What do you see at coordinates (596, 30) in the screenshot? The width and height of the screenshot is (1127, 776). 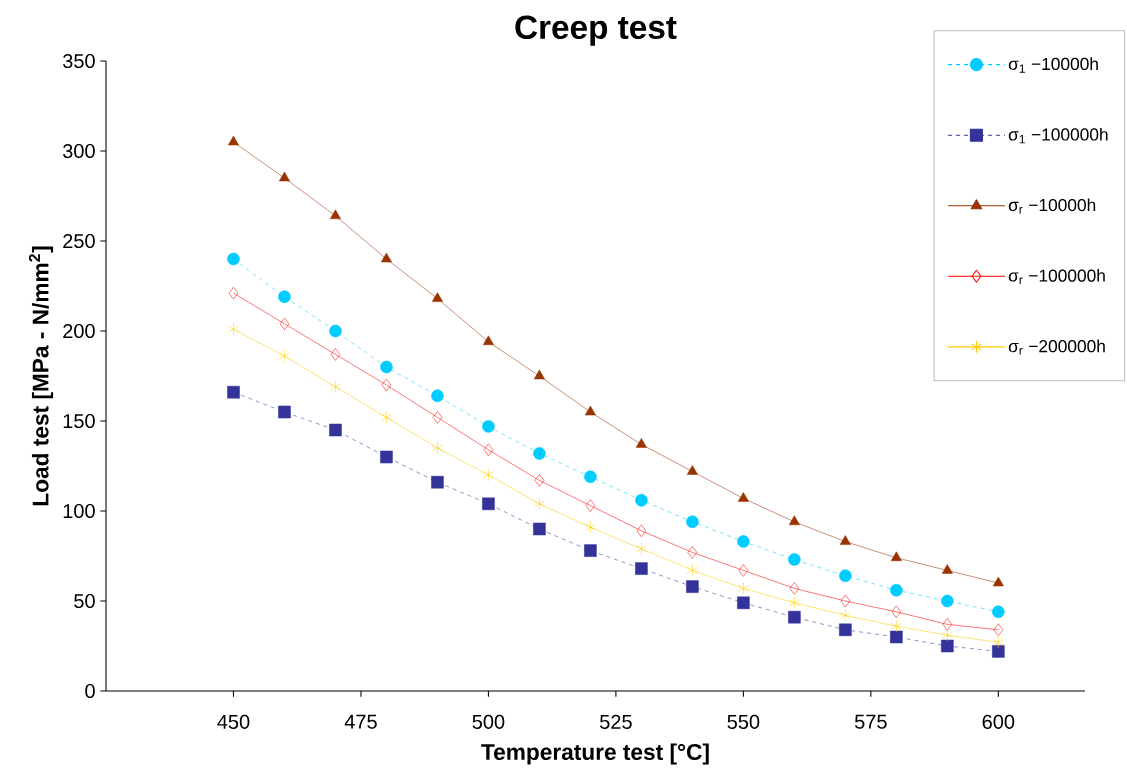 I see `chart-title: Creep test` at bounding box center [596, 30].